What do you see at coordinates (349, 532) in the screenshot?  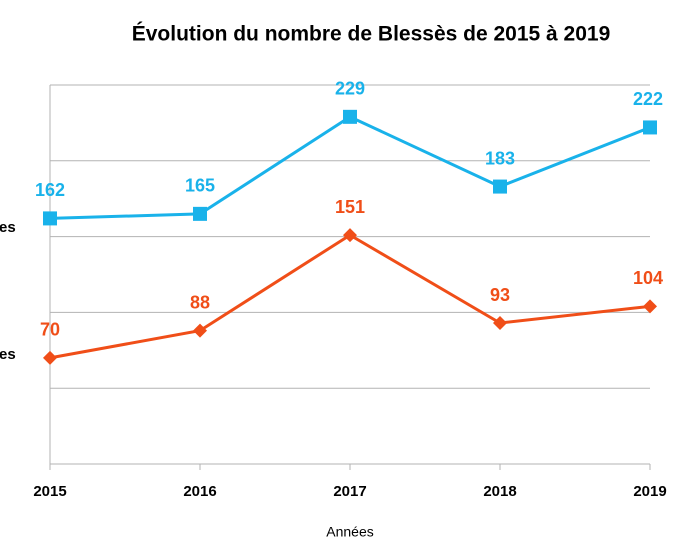 I see `x-axis-label: Années` at bounding box center [349, 532].